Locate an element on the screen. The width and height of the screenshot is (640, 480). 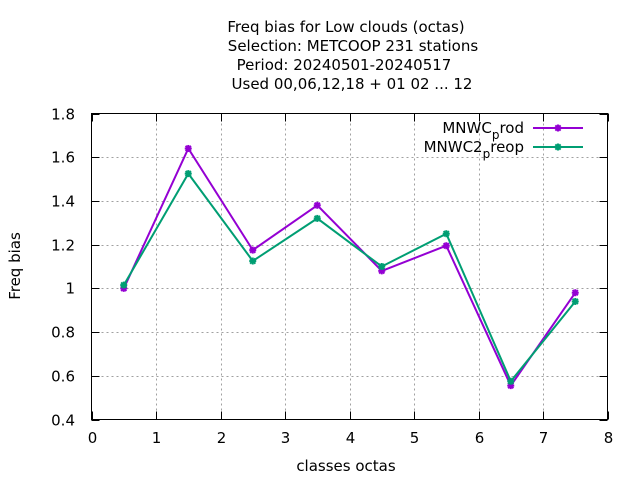
x-tick-label: 1 is located at coordinates (157, 438).